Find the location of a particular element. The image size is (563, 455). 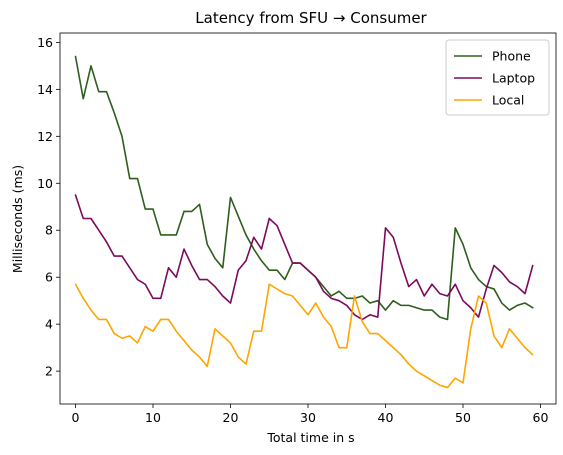

y-tick-label: 6 is located at coordinates (49, 277).